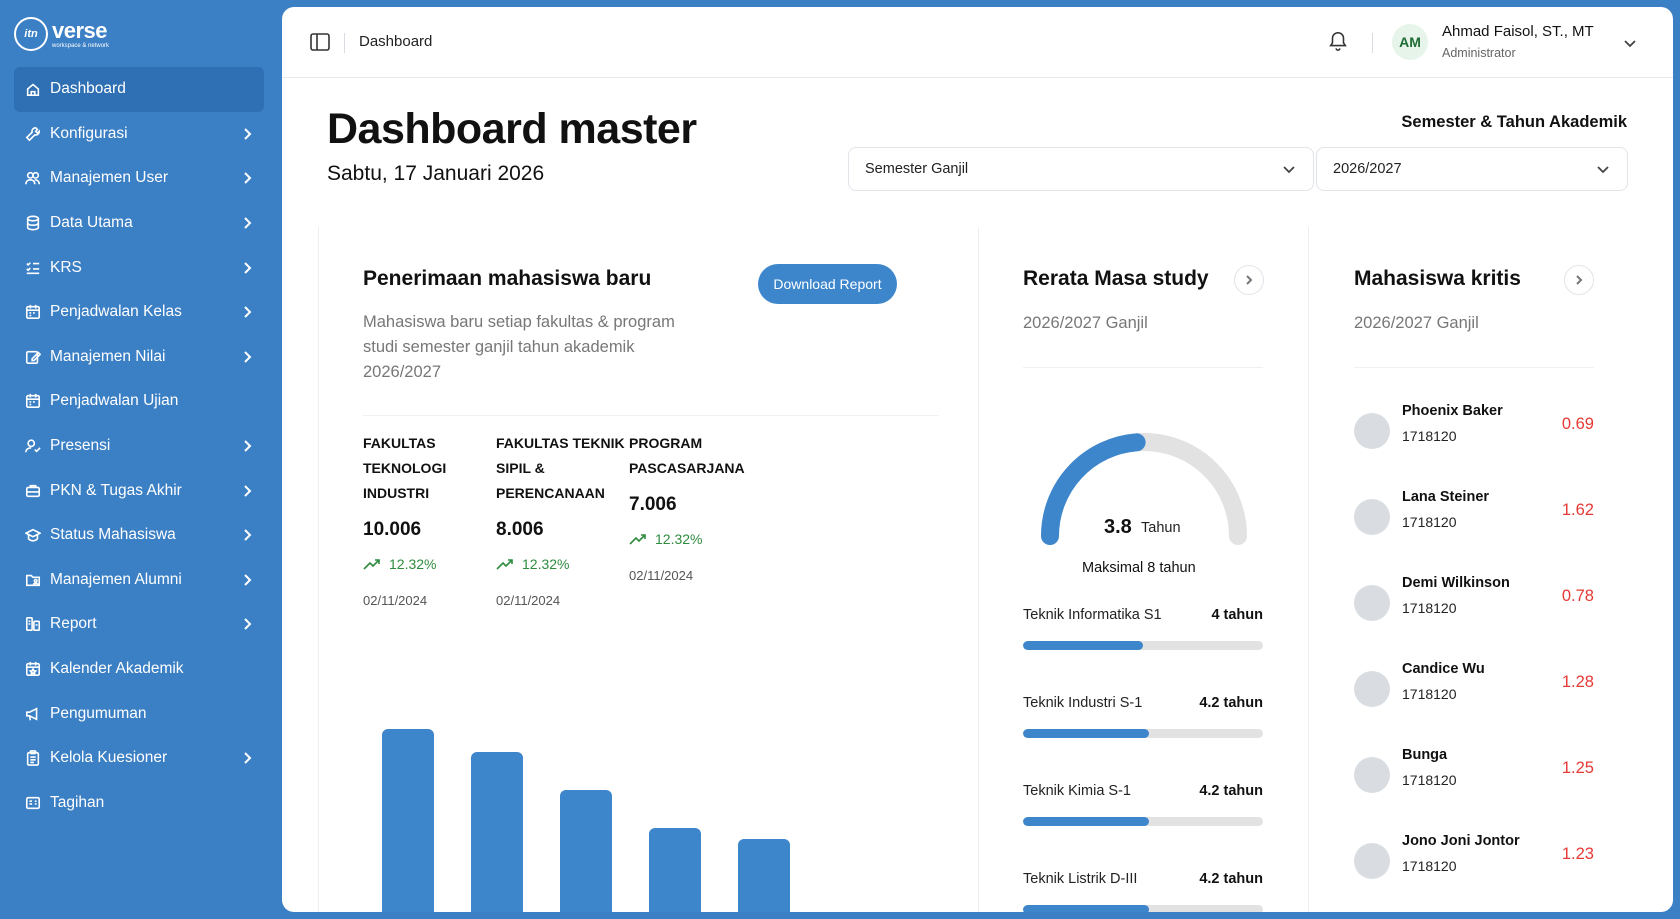 Image resolution: width=1680 pixels, height=919 pixels. I want to click on admissions-subtitle-line: studi semester ganjil tahun akademik, so click(499, 347).